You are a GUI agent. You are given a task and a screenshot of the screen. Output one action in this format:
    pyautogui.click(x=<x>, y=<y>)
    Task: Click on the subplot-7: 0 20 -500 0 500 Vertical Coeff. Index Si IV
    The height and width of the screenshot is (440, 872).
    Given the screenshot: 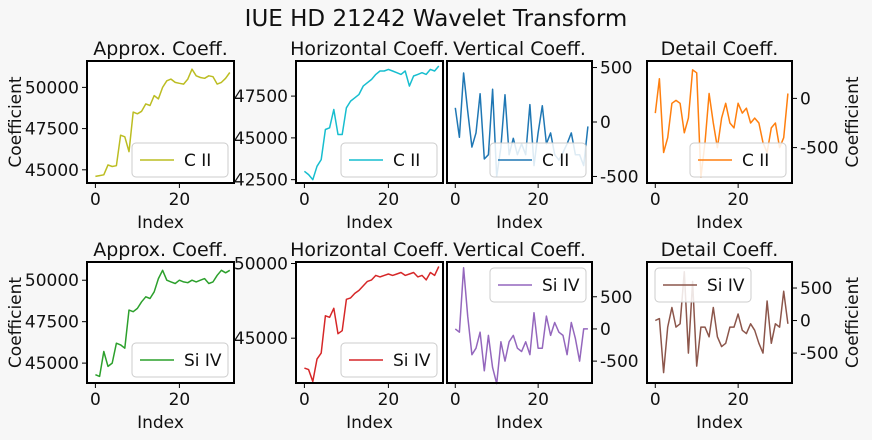 What is the action you would take?
    pyautogui.click(x=542, y=336)
    